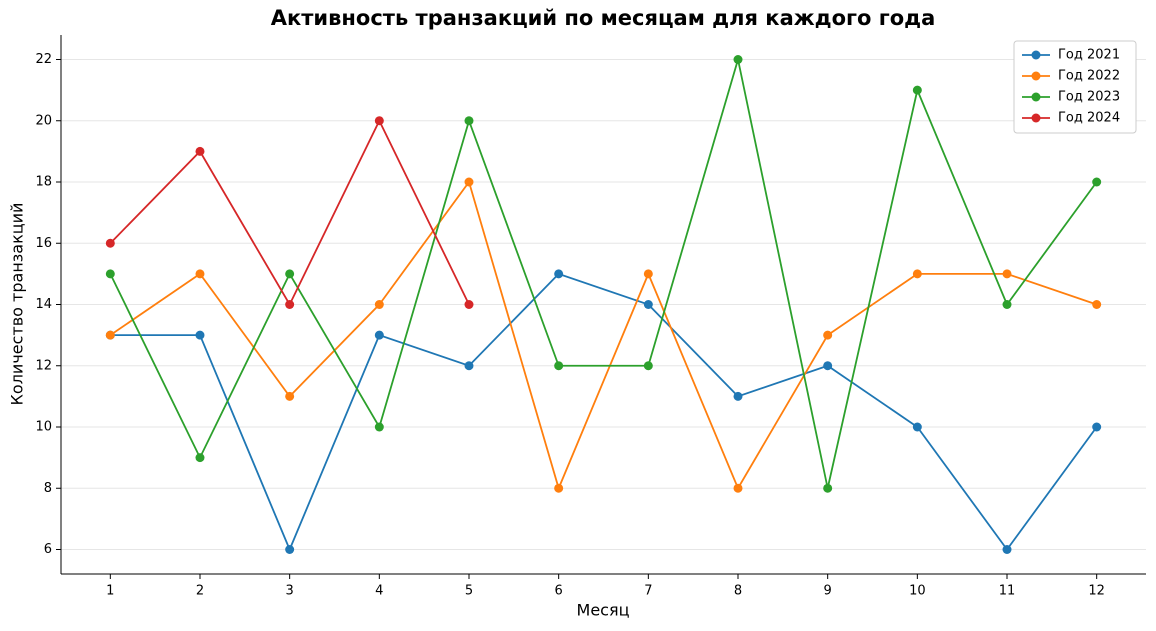 This screenshot has width=1156, height=631. What do you see at coordinates (1089, 118) in the screenshot?
I see `legend-label: Год 2024` at bounding box center [1089, 118].